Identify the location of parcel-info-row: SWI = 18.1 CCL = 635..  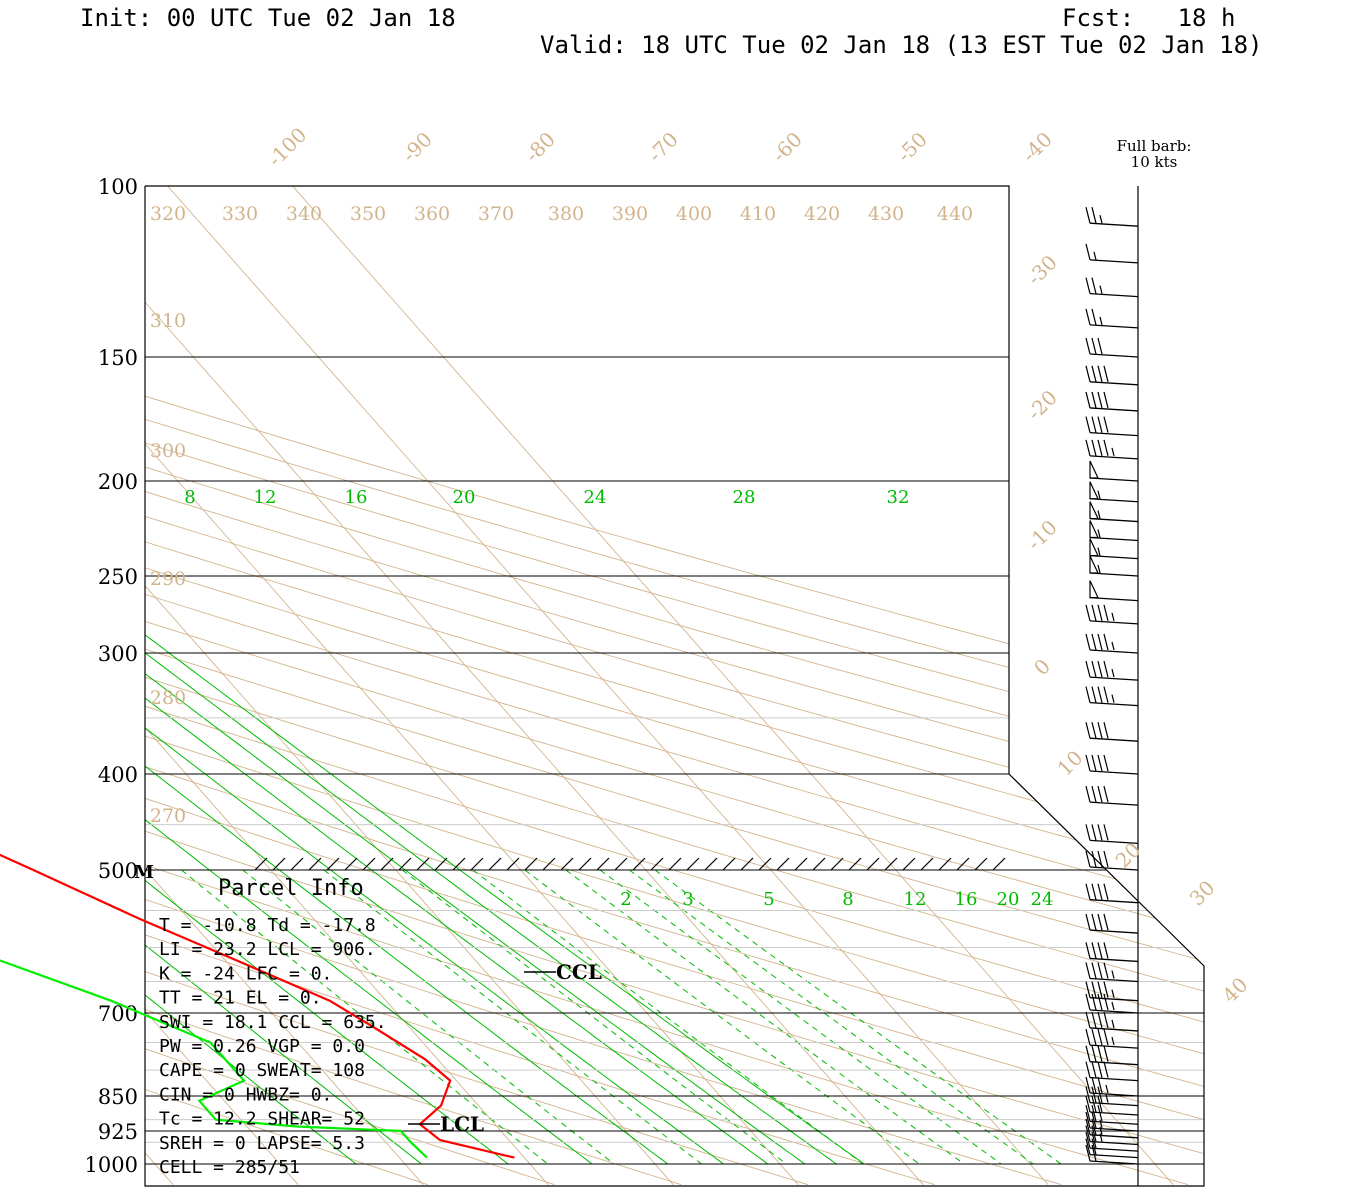
(273, 1022).